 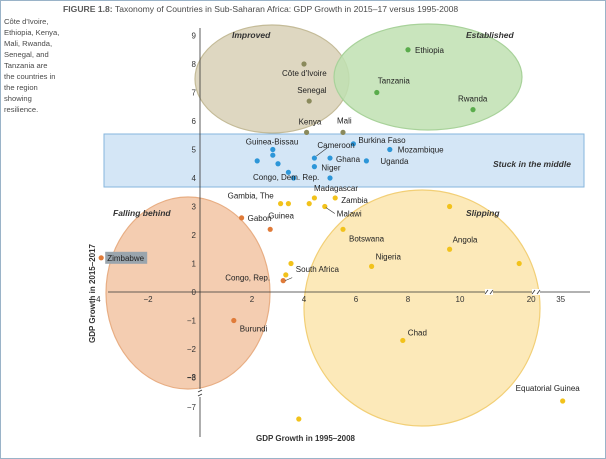 I want to click on y-axis-break, so click(x=200, y=393).